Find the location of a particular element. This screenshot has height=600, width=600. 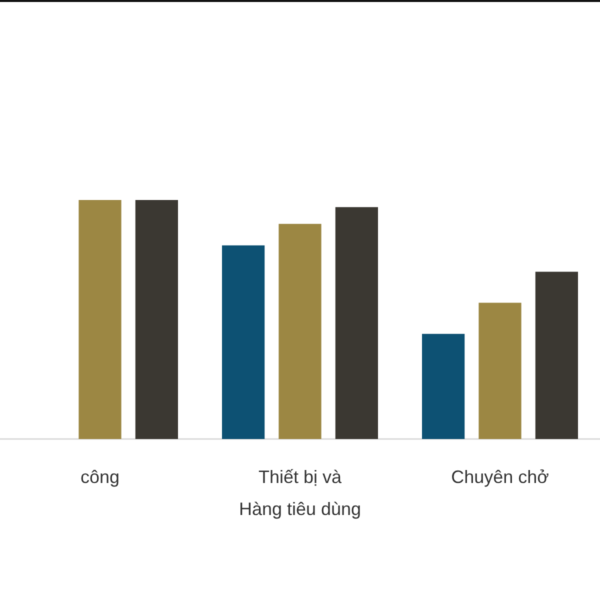

x-tick-label: Thiết bị và Hàng tiêu dùng is located at coordinates (300, 493).